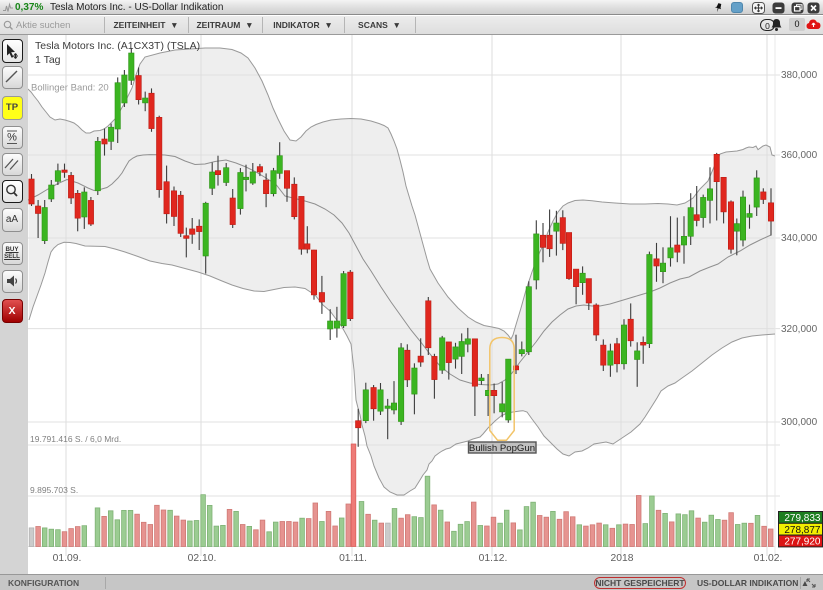 The height and width of the screenshot is (590, 823). Describe the element at coordinates (202, 558) in the screenshot. I see `svg-text: 02.10.` at that location.